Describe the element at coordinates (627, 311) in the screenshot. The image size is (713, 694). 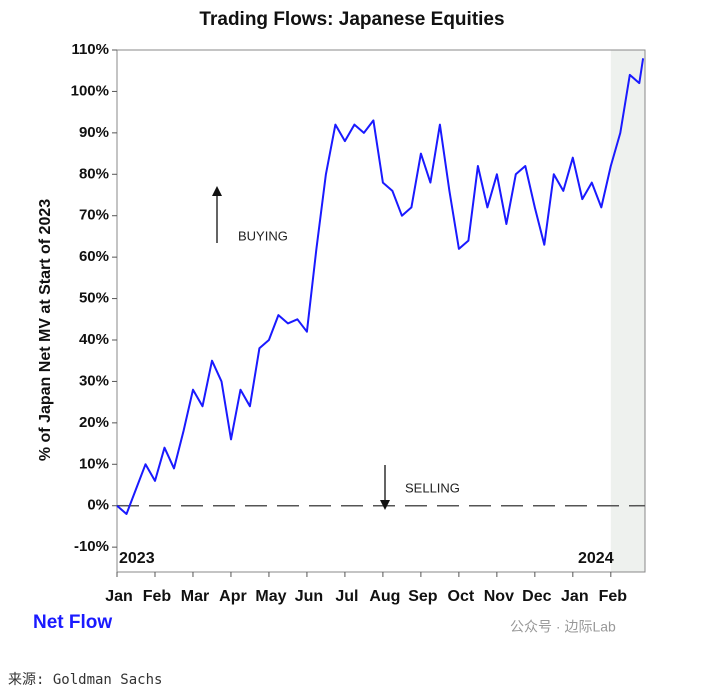
I see `shaded-region` at that location.